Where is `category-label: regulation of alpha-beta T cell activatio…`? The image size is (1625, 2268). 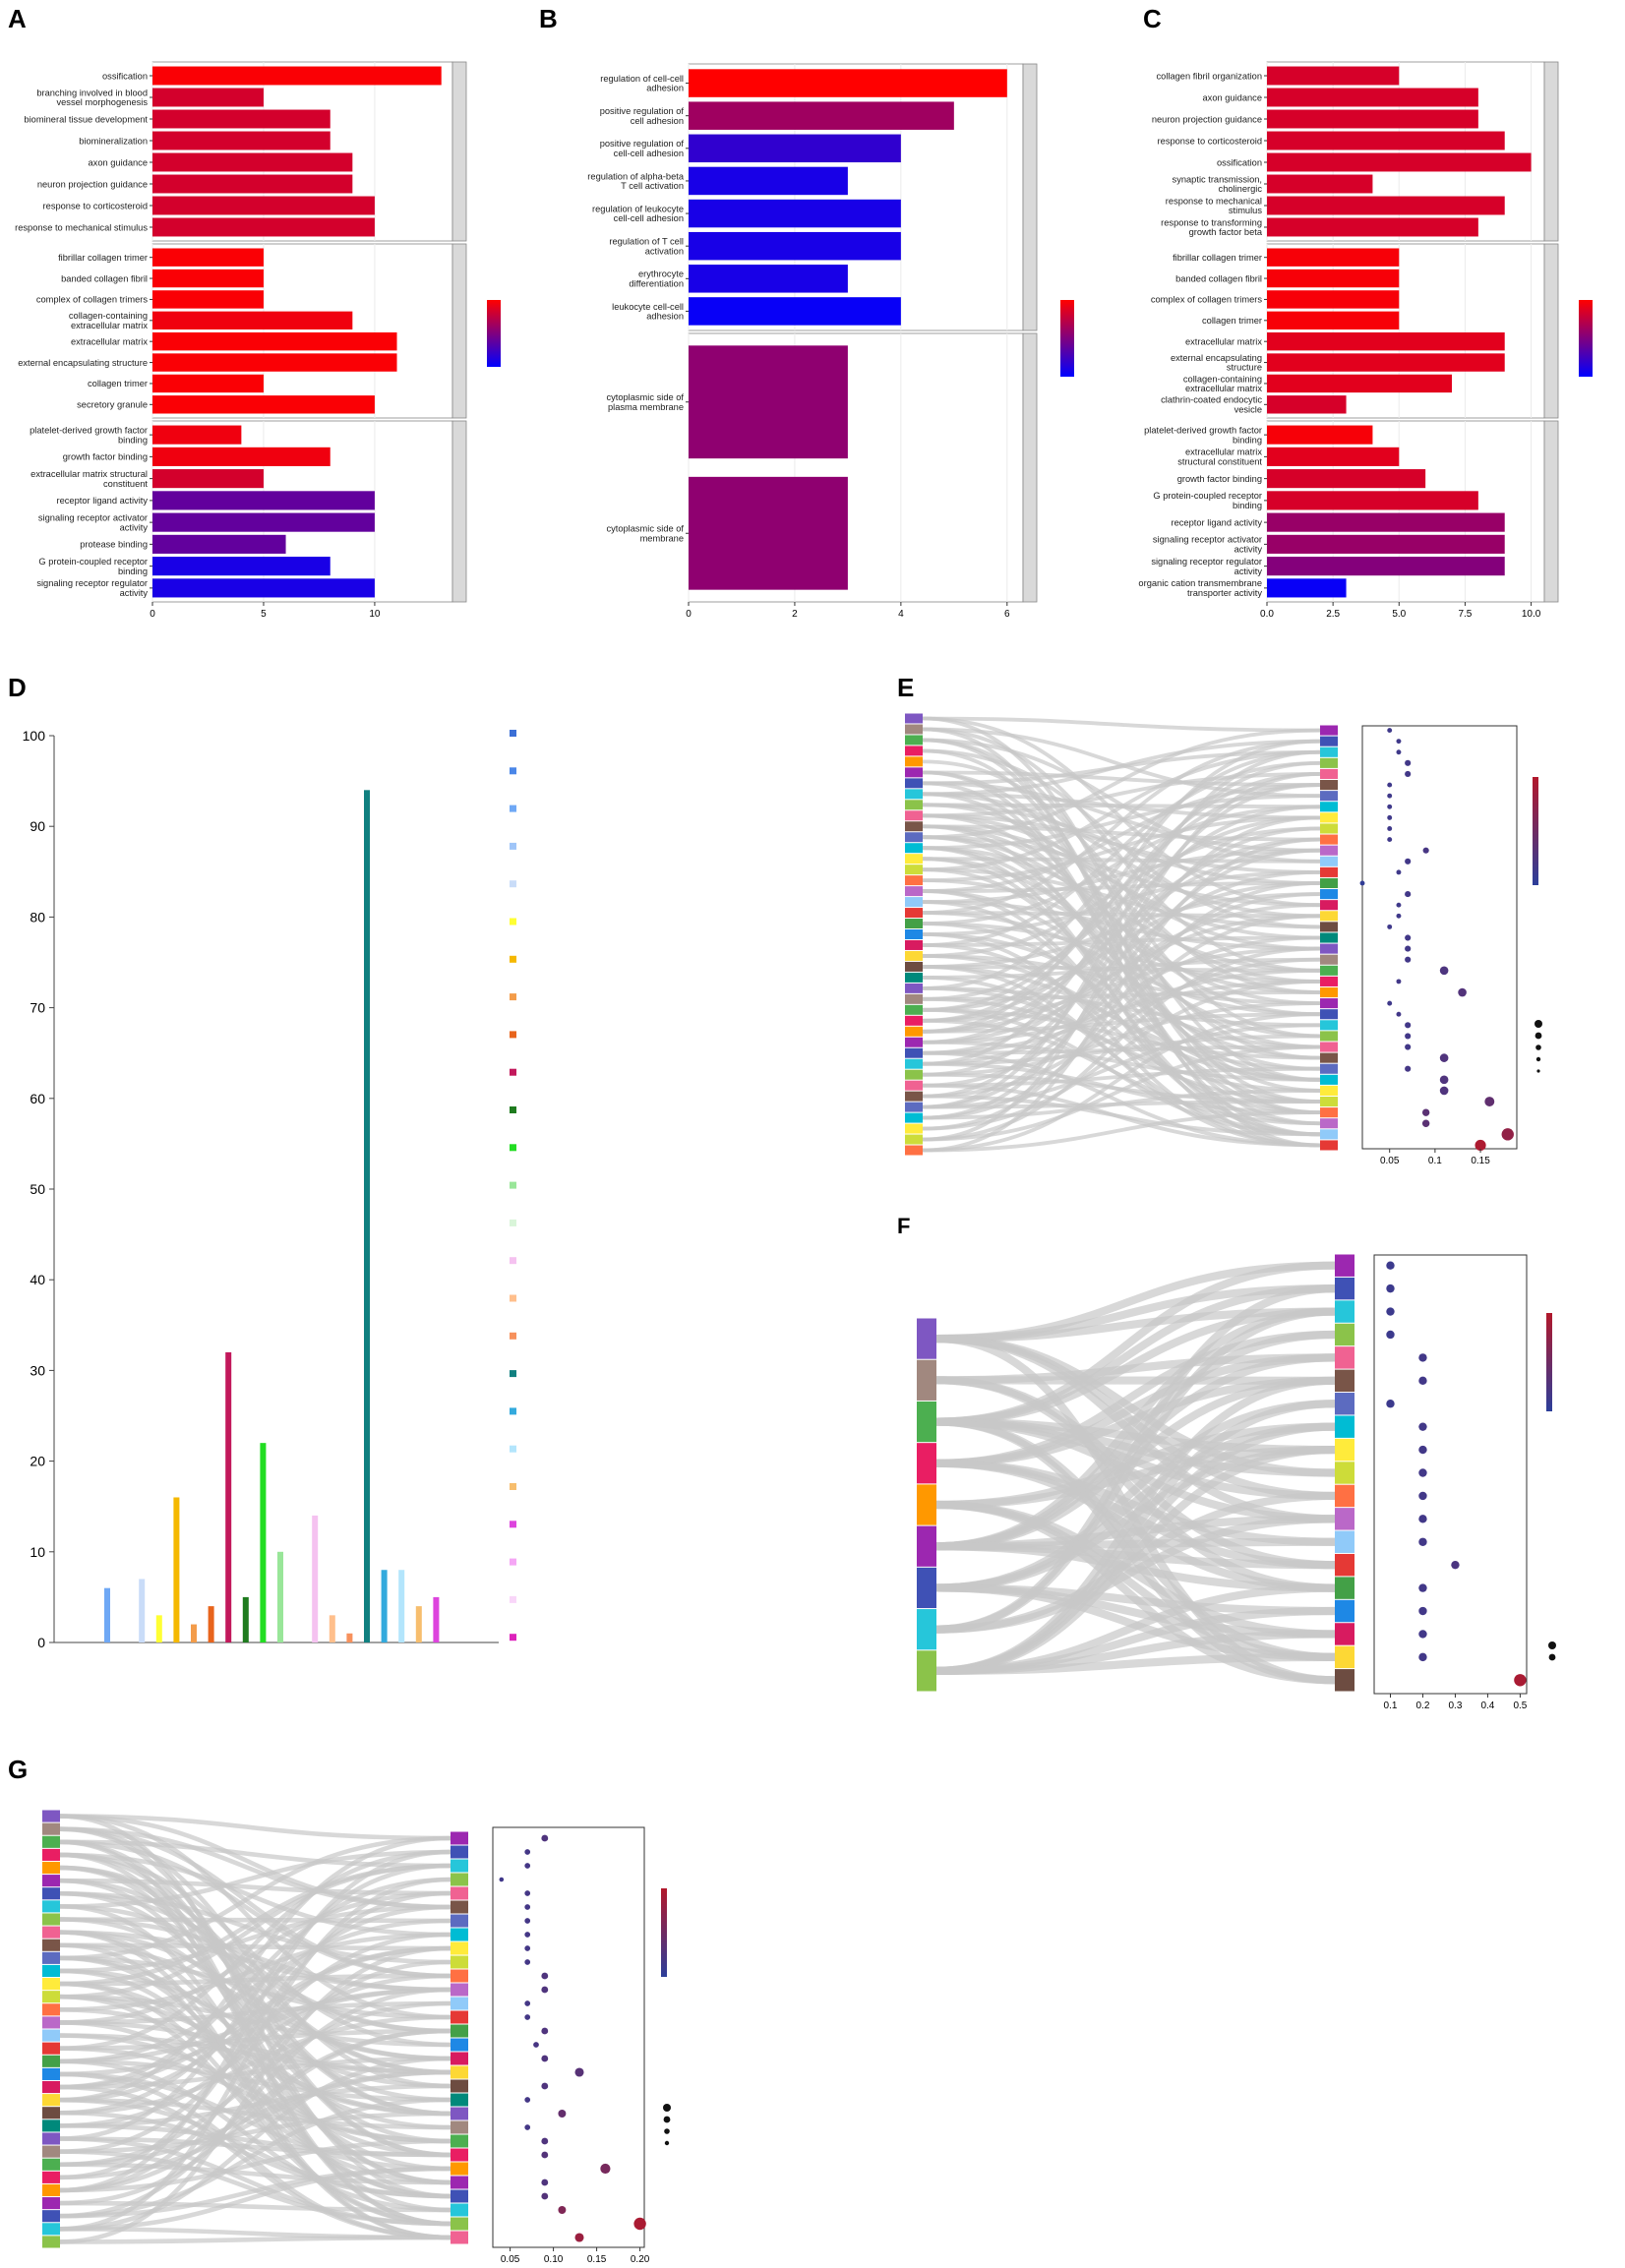
category-label: regulation of alpha-beta T cell activatio… is located at coordinates (636, 181).